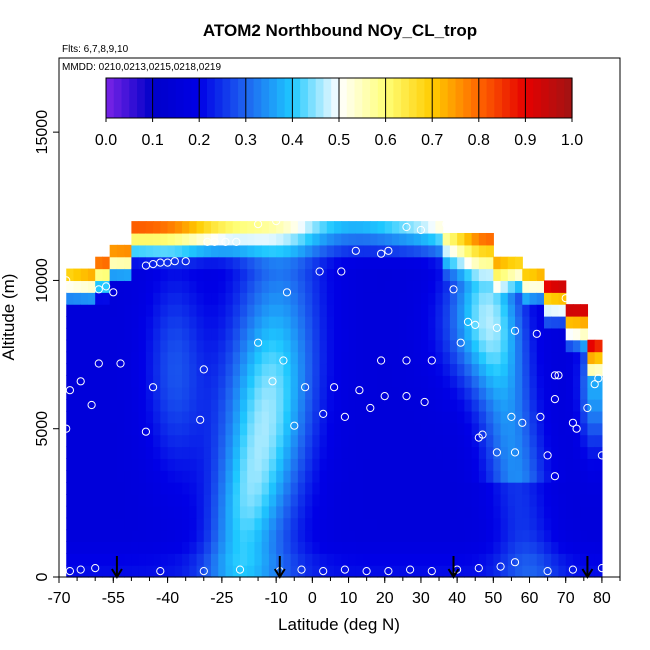 This screenshot has height=650, width=650. What do you see at coordinates (113, 292) in the screenshot?
I see `sample-point` at bounding box center [113, 292].